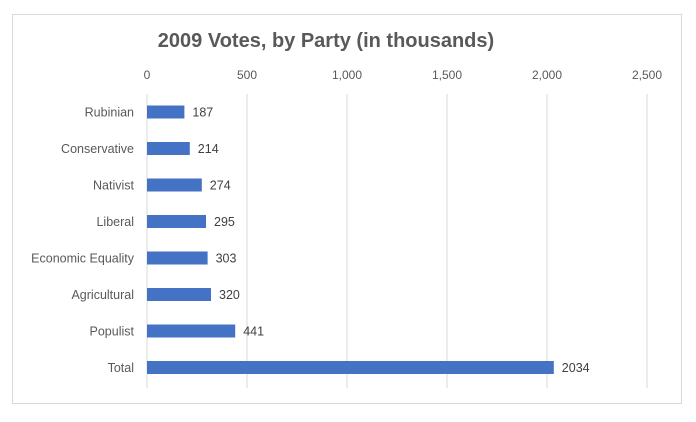 The height and width of the screenshot is (422, 696). Describe the element at coordinates (202, 113) in the screenshot. I see `data-label: 187` at that location.